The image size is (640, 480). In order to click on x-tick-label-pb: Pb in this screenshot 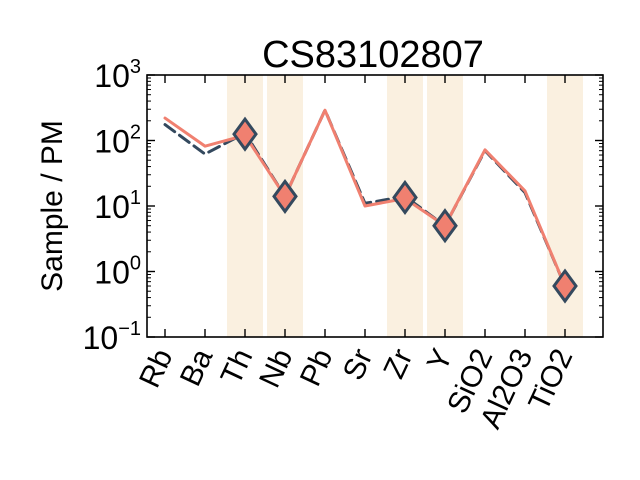, I will do `click(316, 367)`.